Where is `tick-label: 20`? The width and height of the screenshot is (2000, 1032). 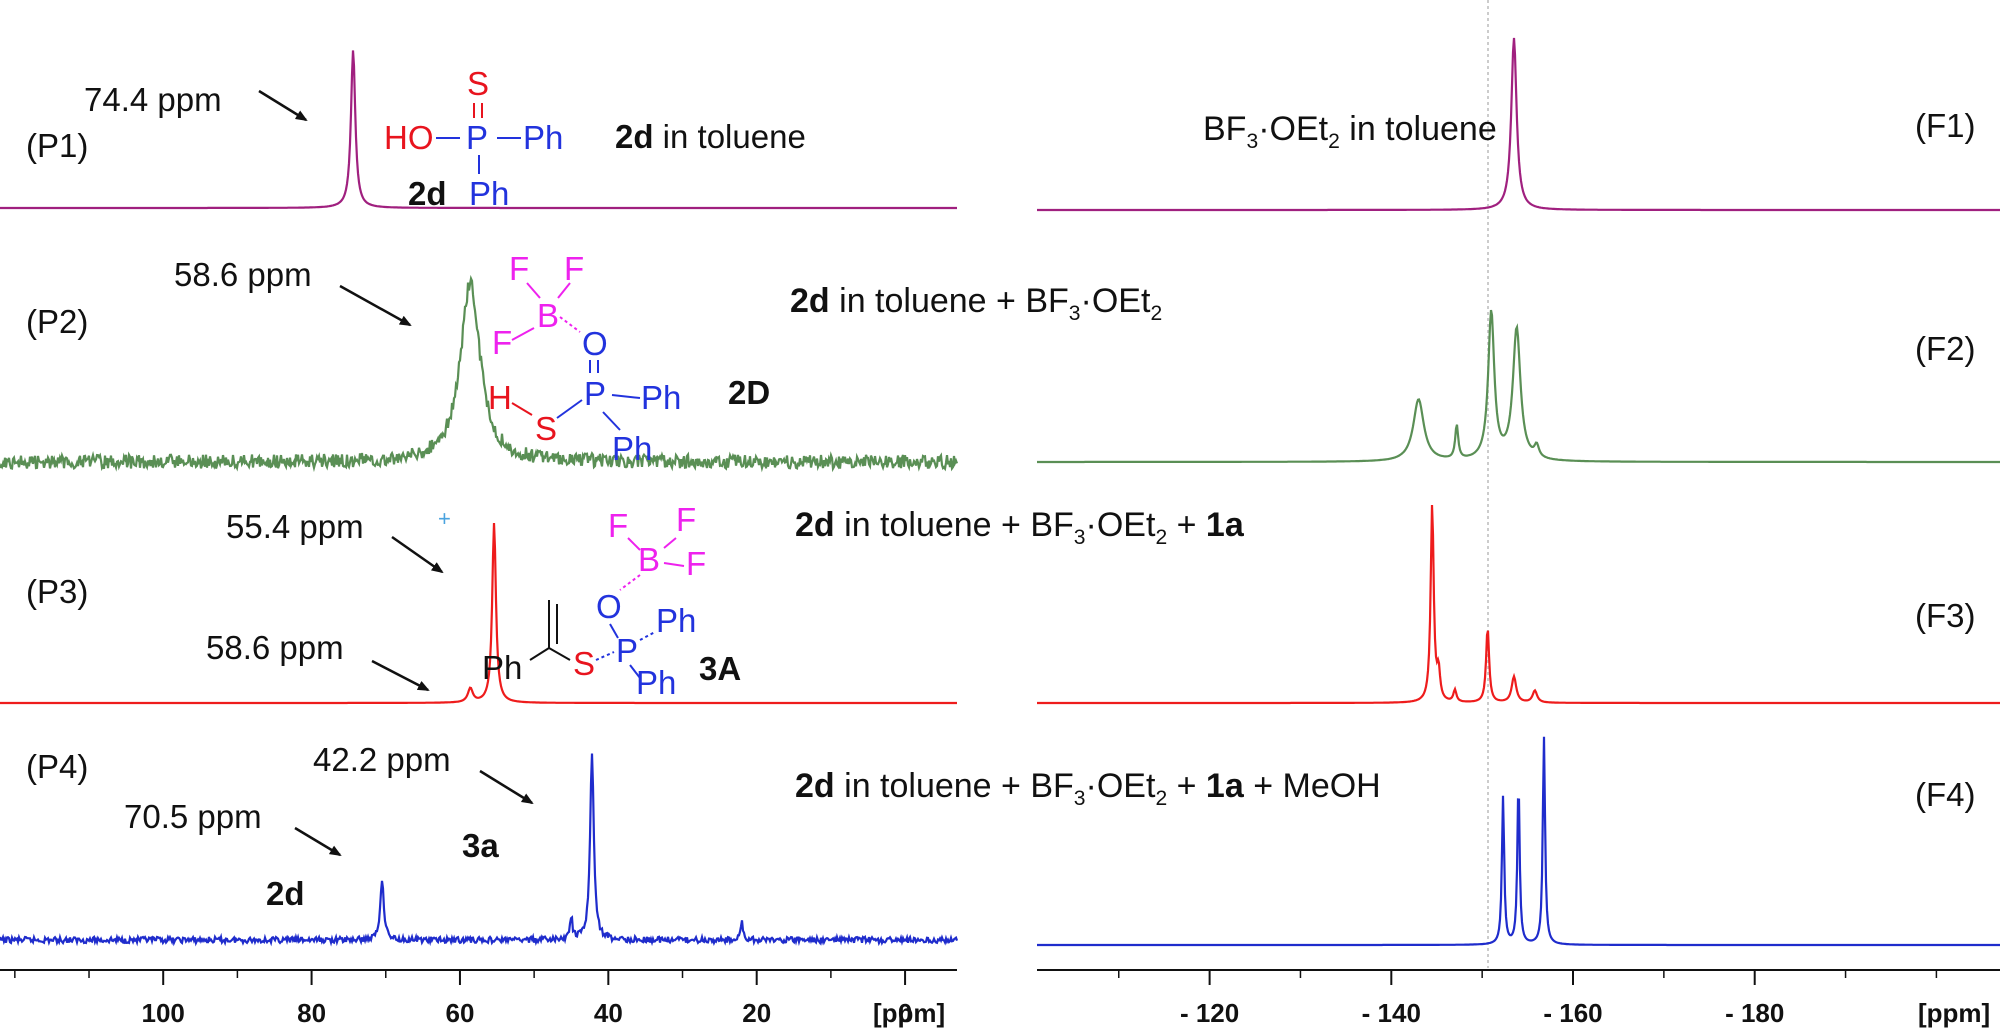
tick-label: 20 is located at coordinates (756, 1013).